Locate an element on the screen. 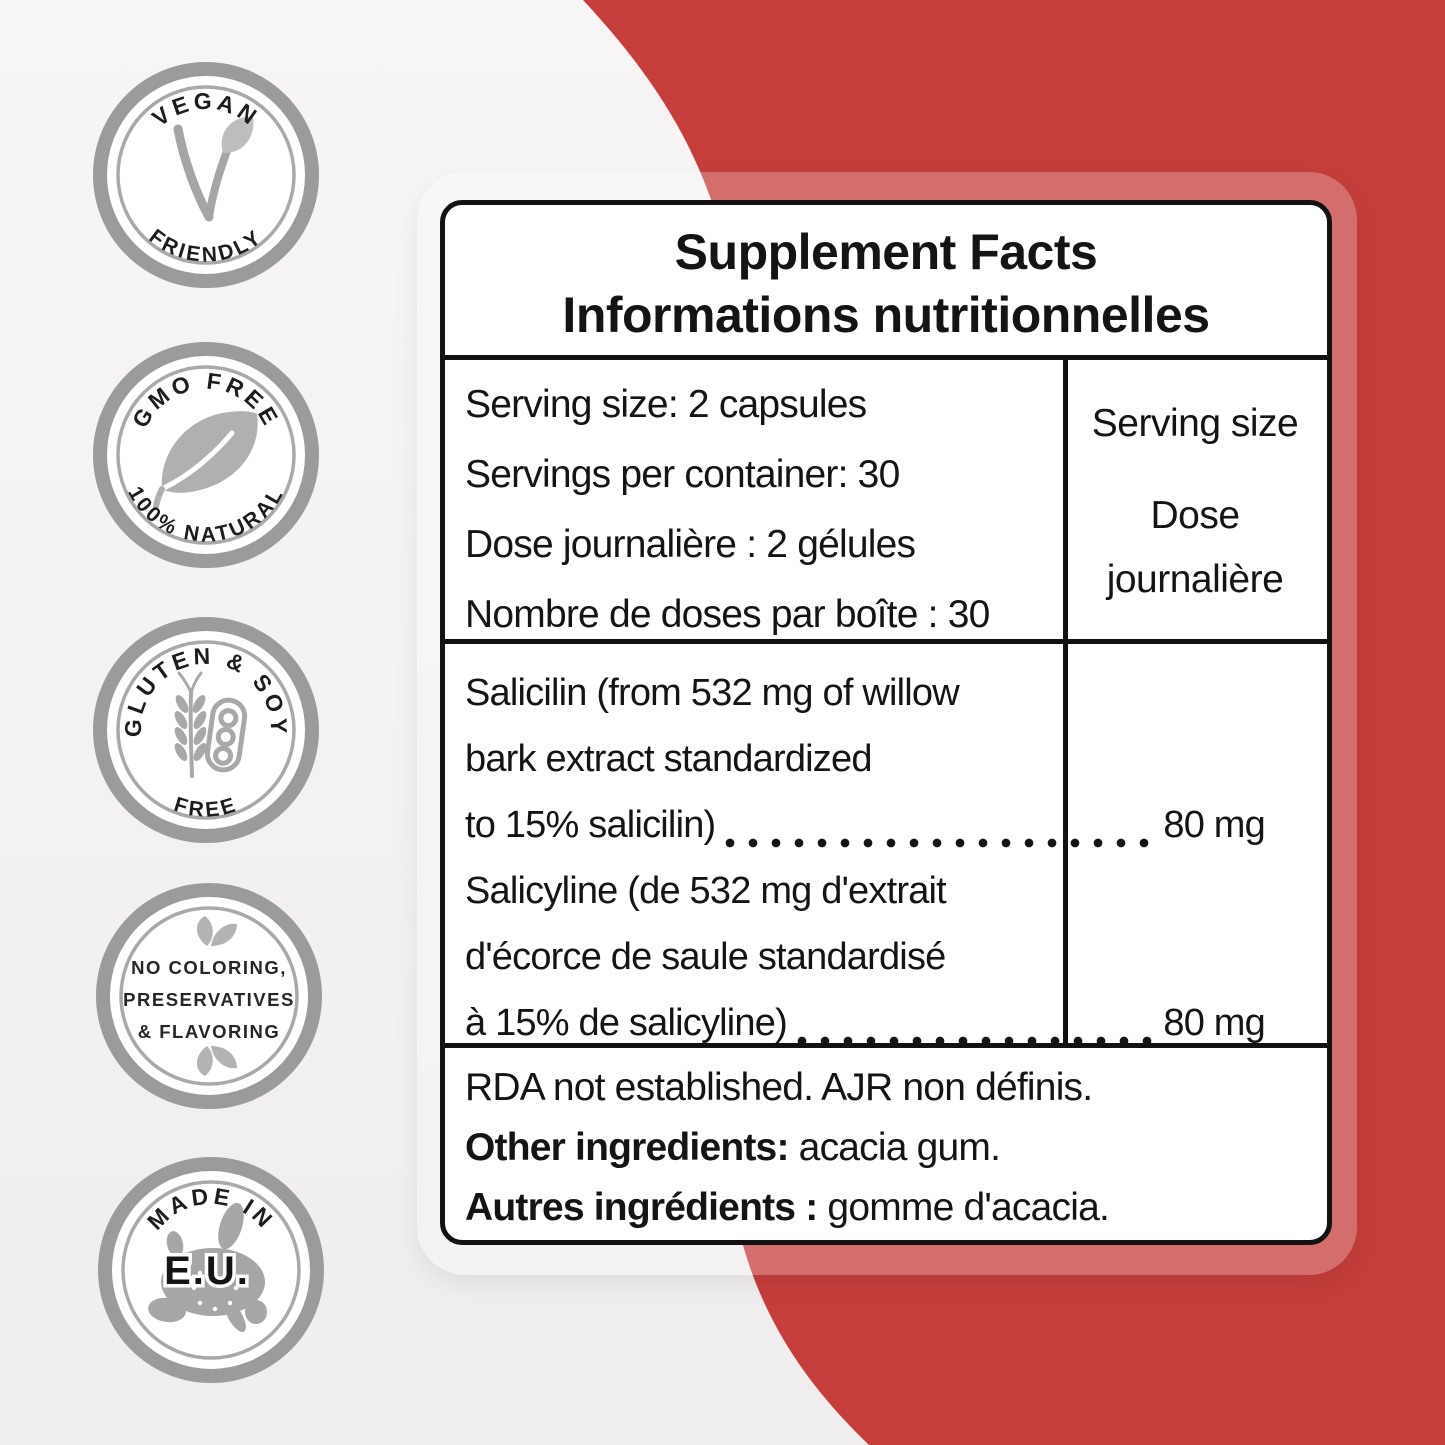 The image size is (1445, 1445). other-ingredients-value-en: acacia gum. is located at coordinates (894, 1147).